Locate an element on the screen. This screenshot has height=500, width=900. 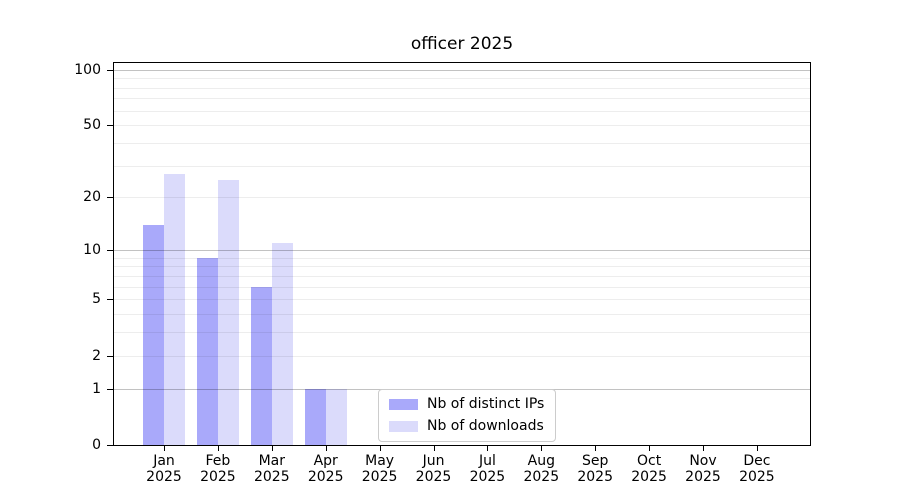
y-tick-label-0: 0 is located at coordinates (96, 445).